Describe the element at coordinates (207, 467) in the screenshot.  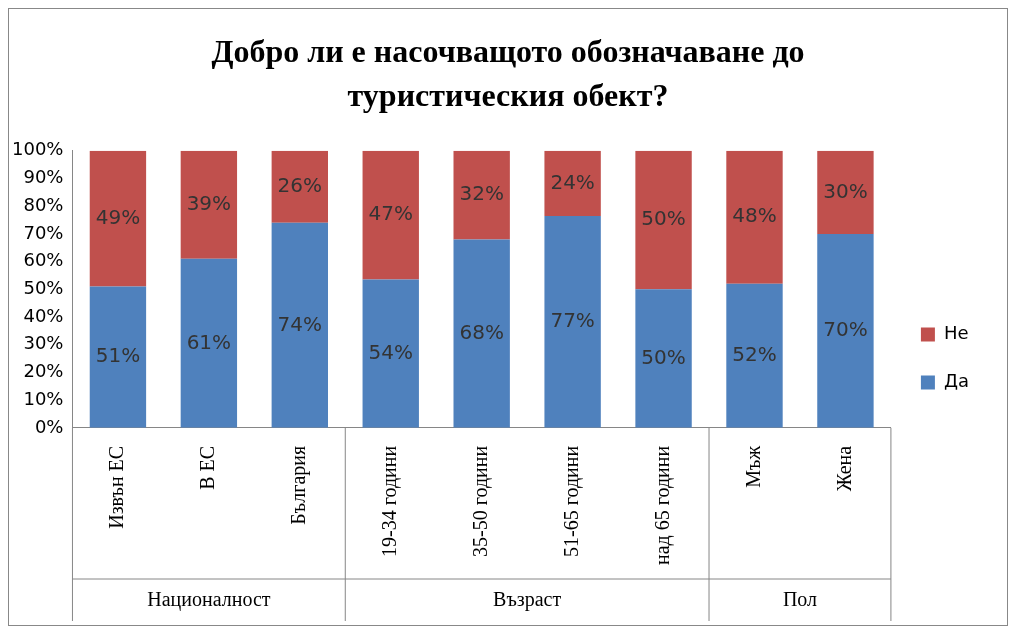
I see `x-tick-label: В ЕС` at that location.